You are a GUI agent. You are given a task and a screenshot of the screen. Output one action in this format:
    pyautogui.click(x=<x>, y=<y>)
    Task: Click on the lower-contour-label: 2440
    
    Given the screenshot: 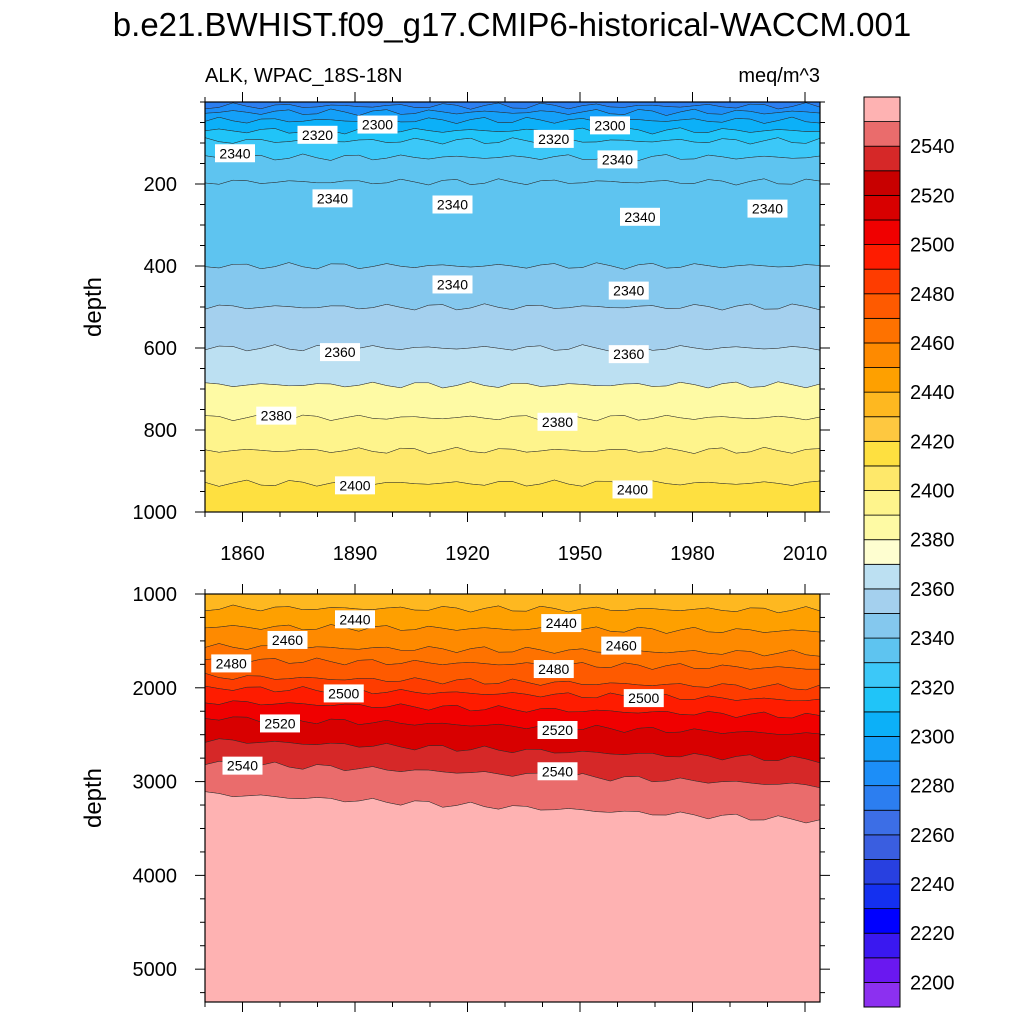 What is the action you would take?
    pyautogui.click(x=355, y=619)
    